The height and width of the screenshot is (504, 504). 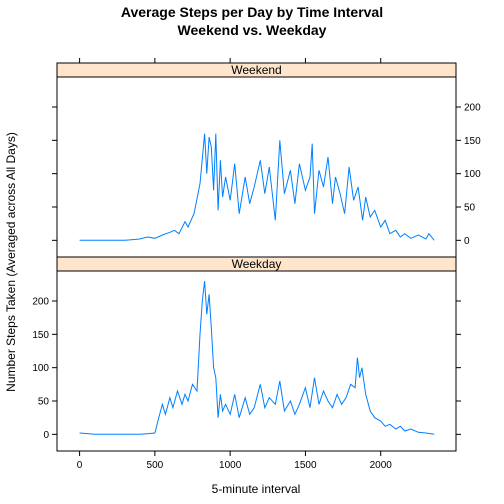 I want to click on strip-label-weekday: Weekday, so click(x=257, y=264).